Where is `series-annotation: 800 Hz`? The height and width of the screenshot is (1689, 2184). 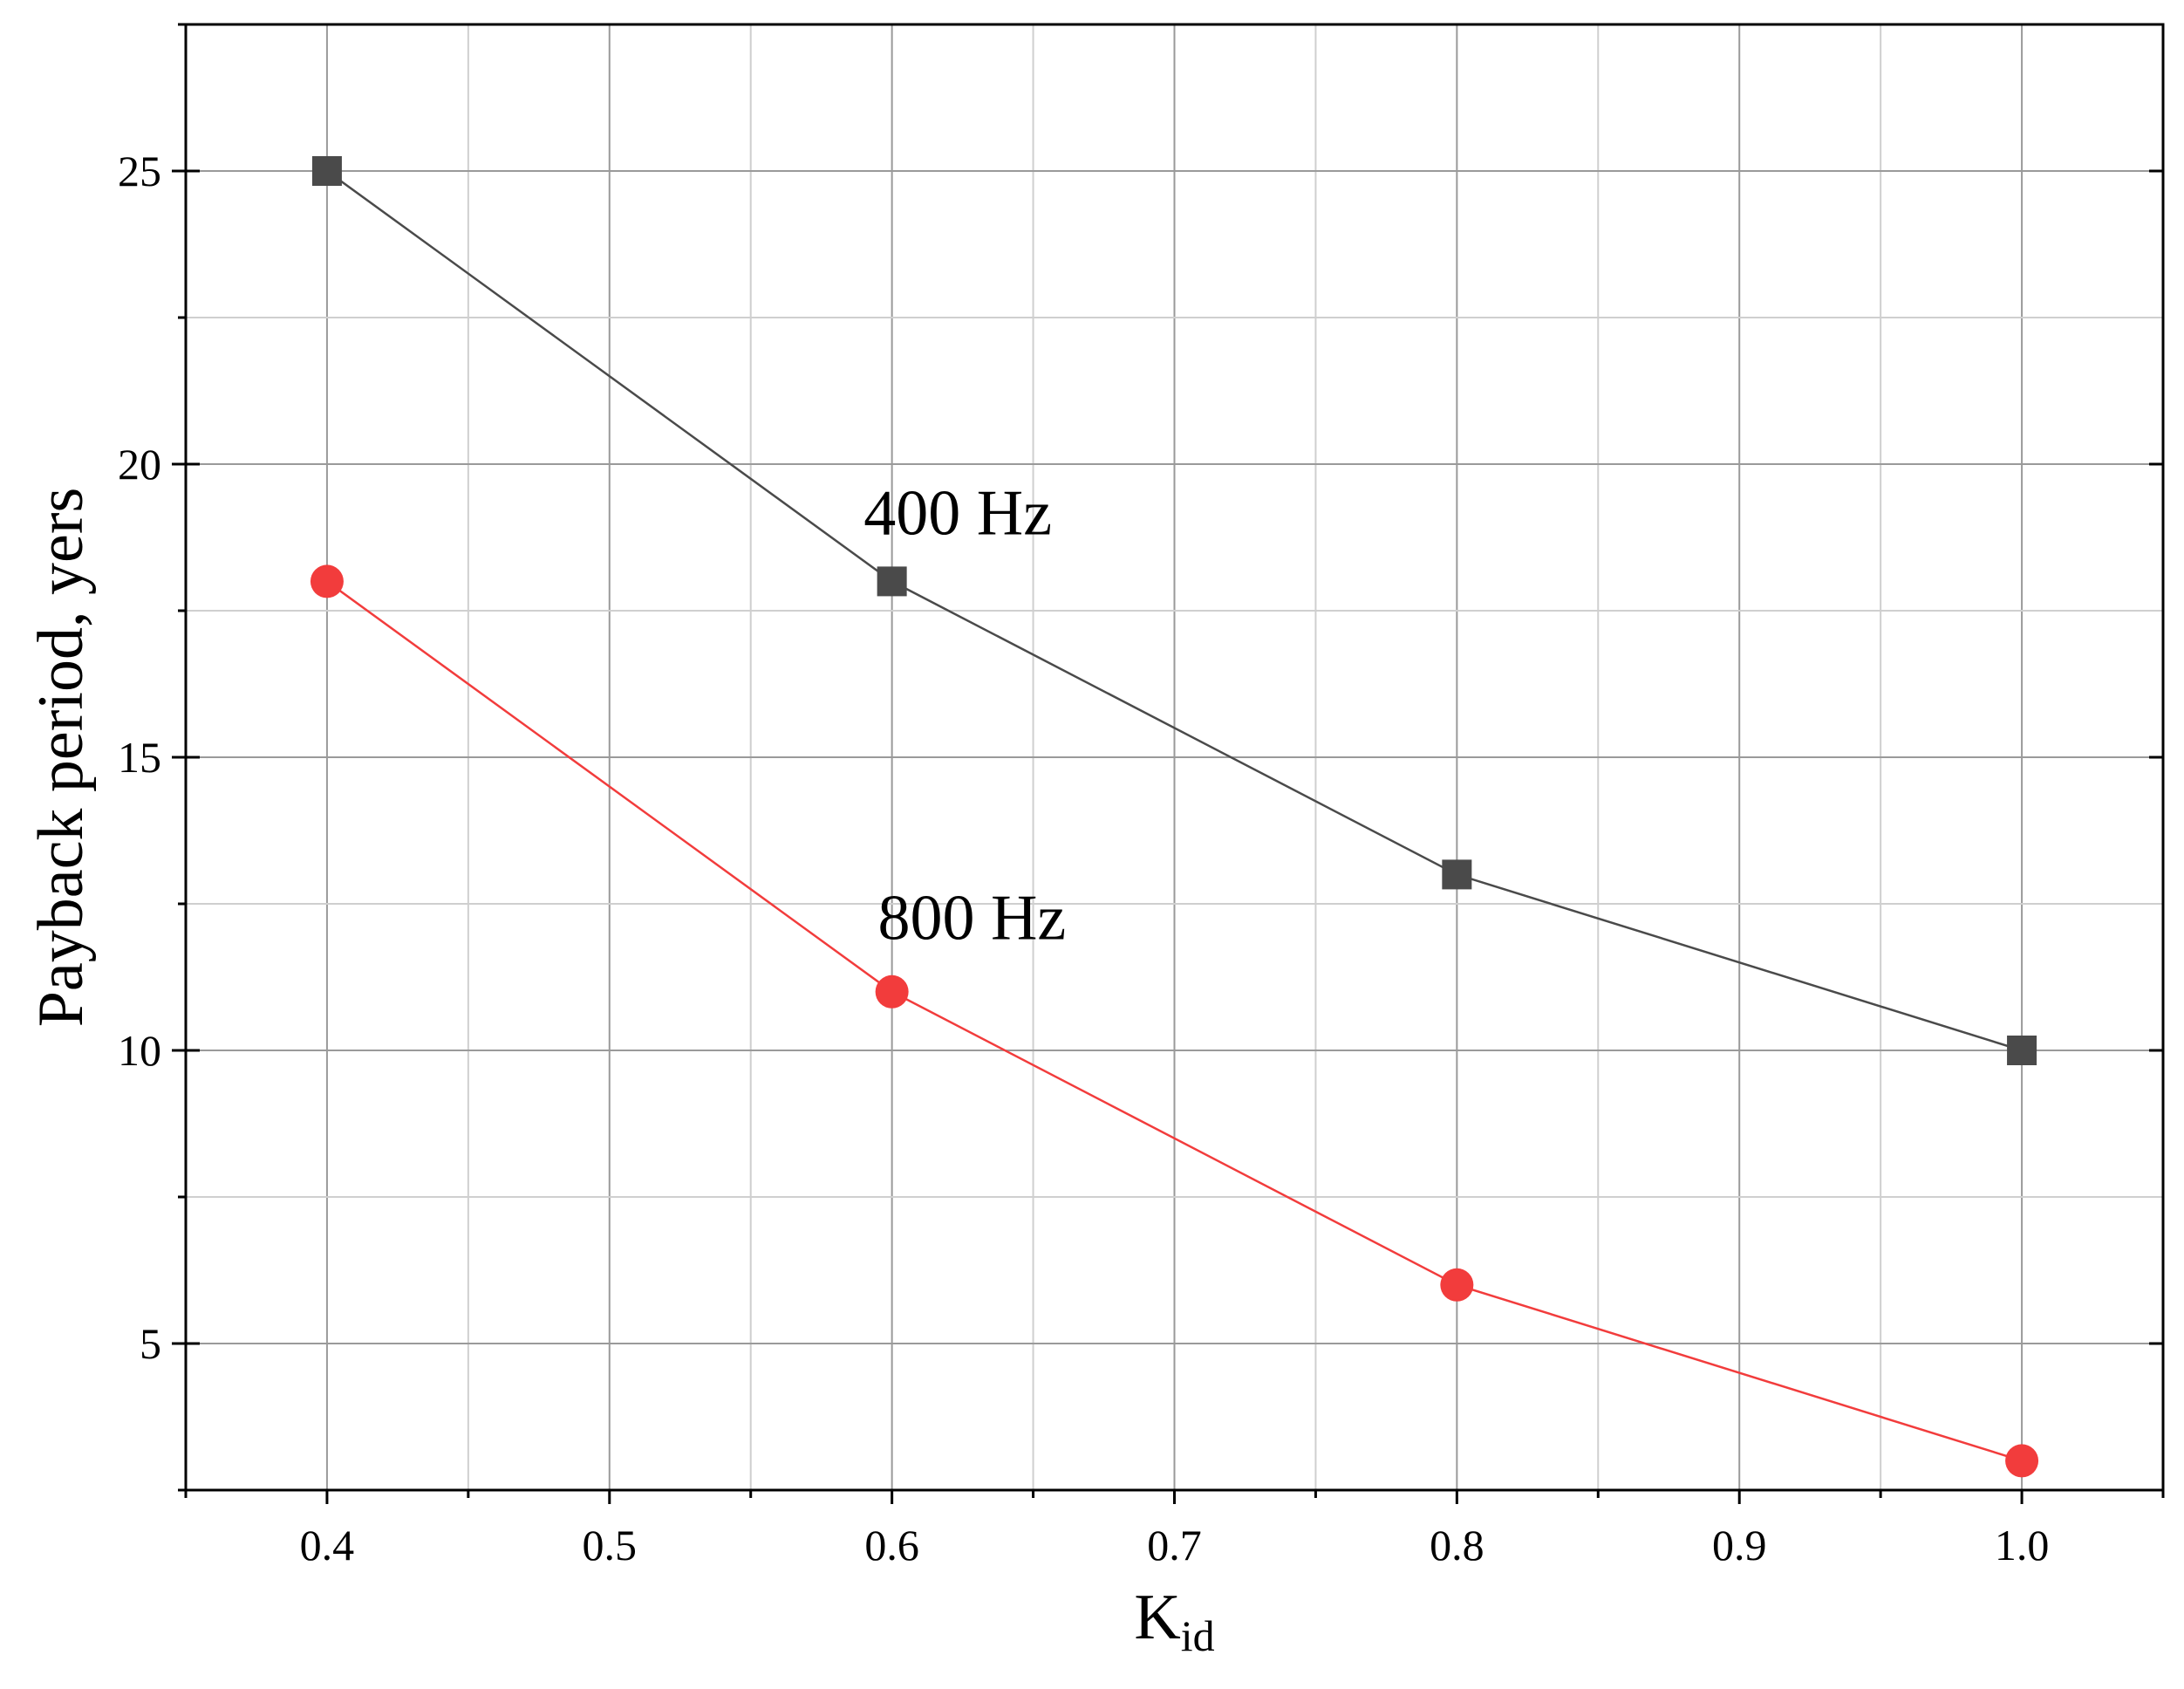
series-annotation: 800 Hz is located at coordinates (971, 918).